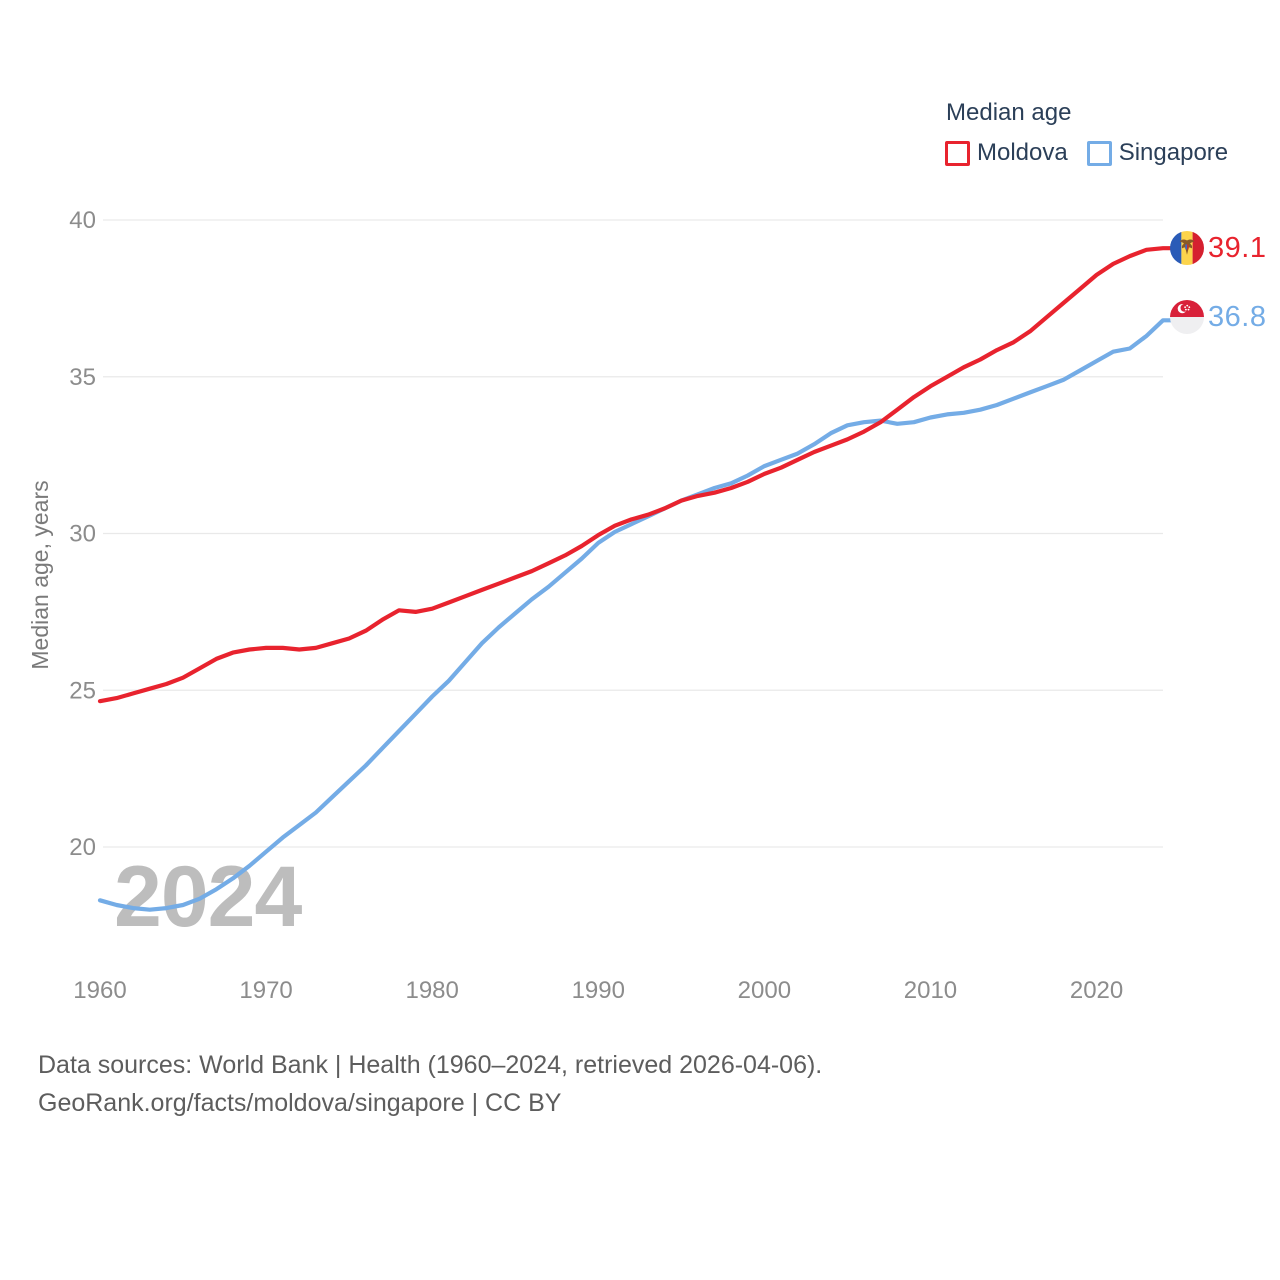  Describe the element at coordinates (1099, 153) in the screenshot. I see `singapore-swatch-icon` at that location.